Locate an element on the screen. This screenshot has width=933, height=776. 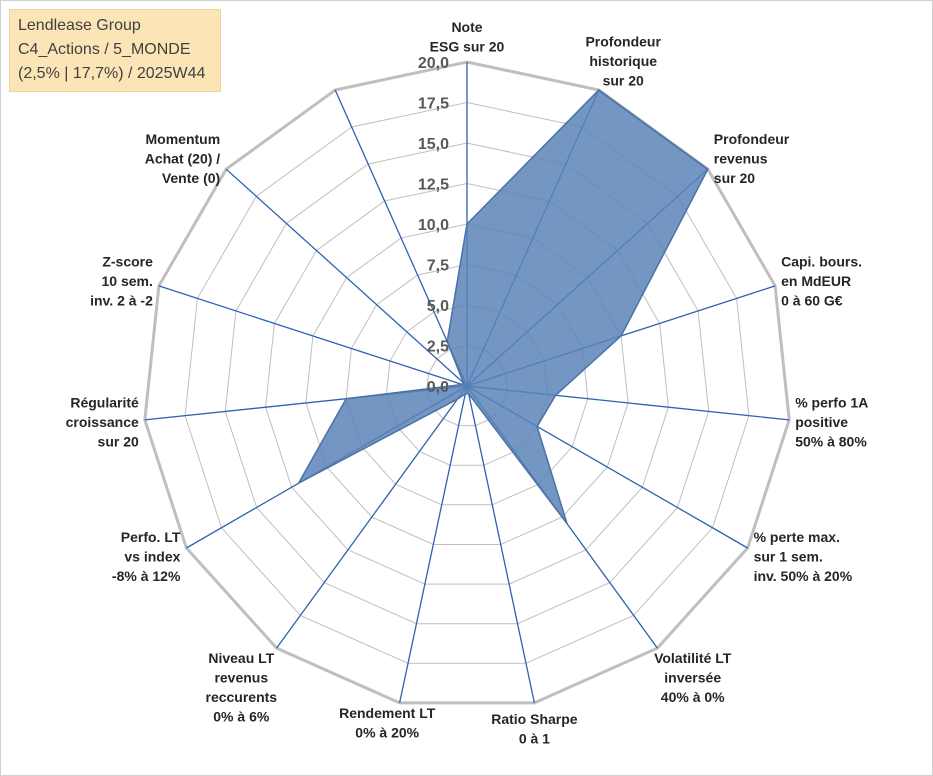
axis-label: % perte max. sur 1 sem. inv. 50% à 20% is located at coordinates (803, 556).